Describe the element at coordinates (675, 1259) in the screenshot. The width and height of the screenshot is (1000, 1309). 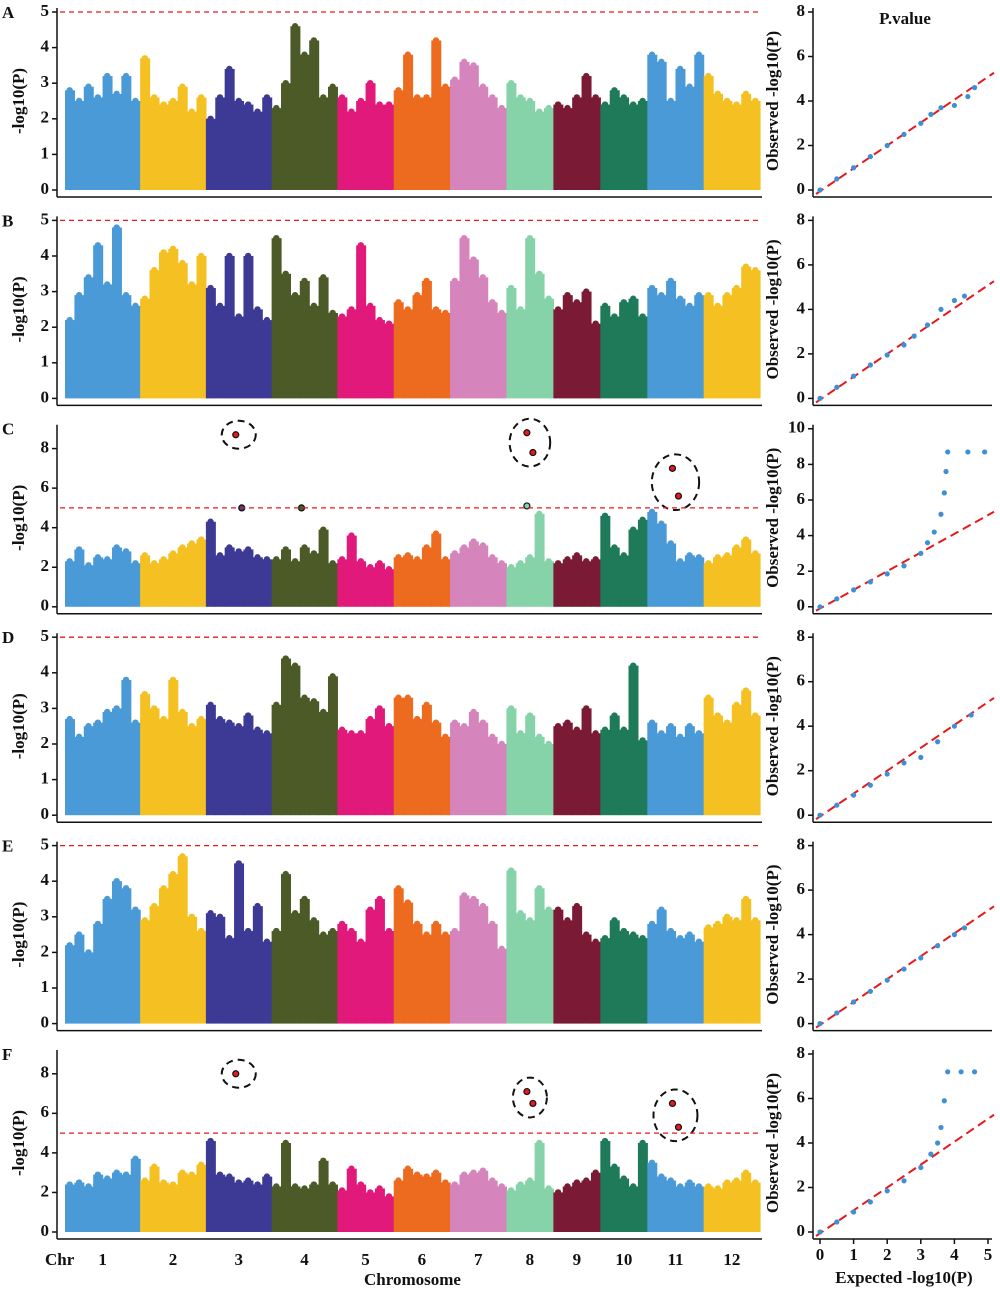
I see `chromosome-label: 11` at that location.